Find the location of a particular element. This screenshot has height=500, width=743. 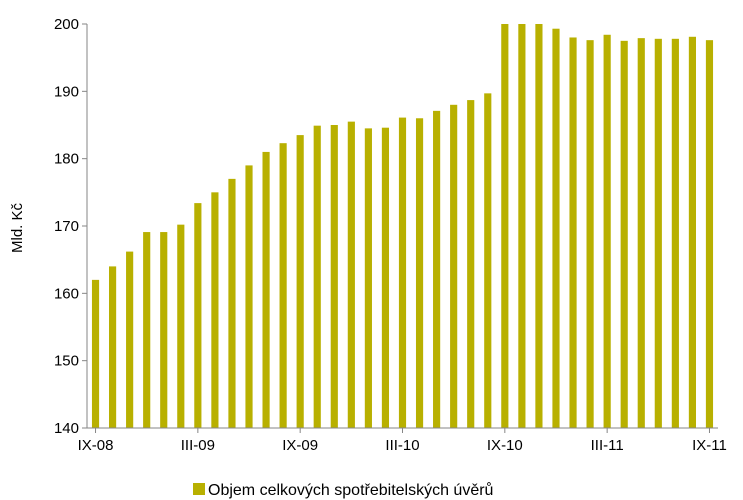

y-axis: 140 150 160 170 180 190 200 is located at coordinates (71, 226).